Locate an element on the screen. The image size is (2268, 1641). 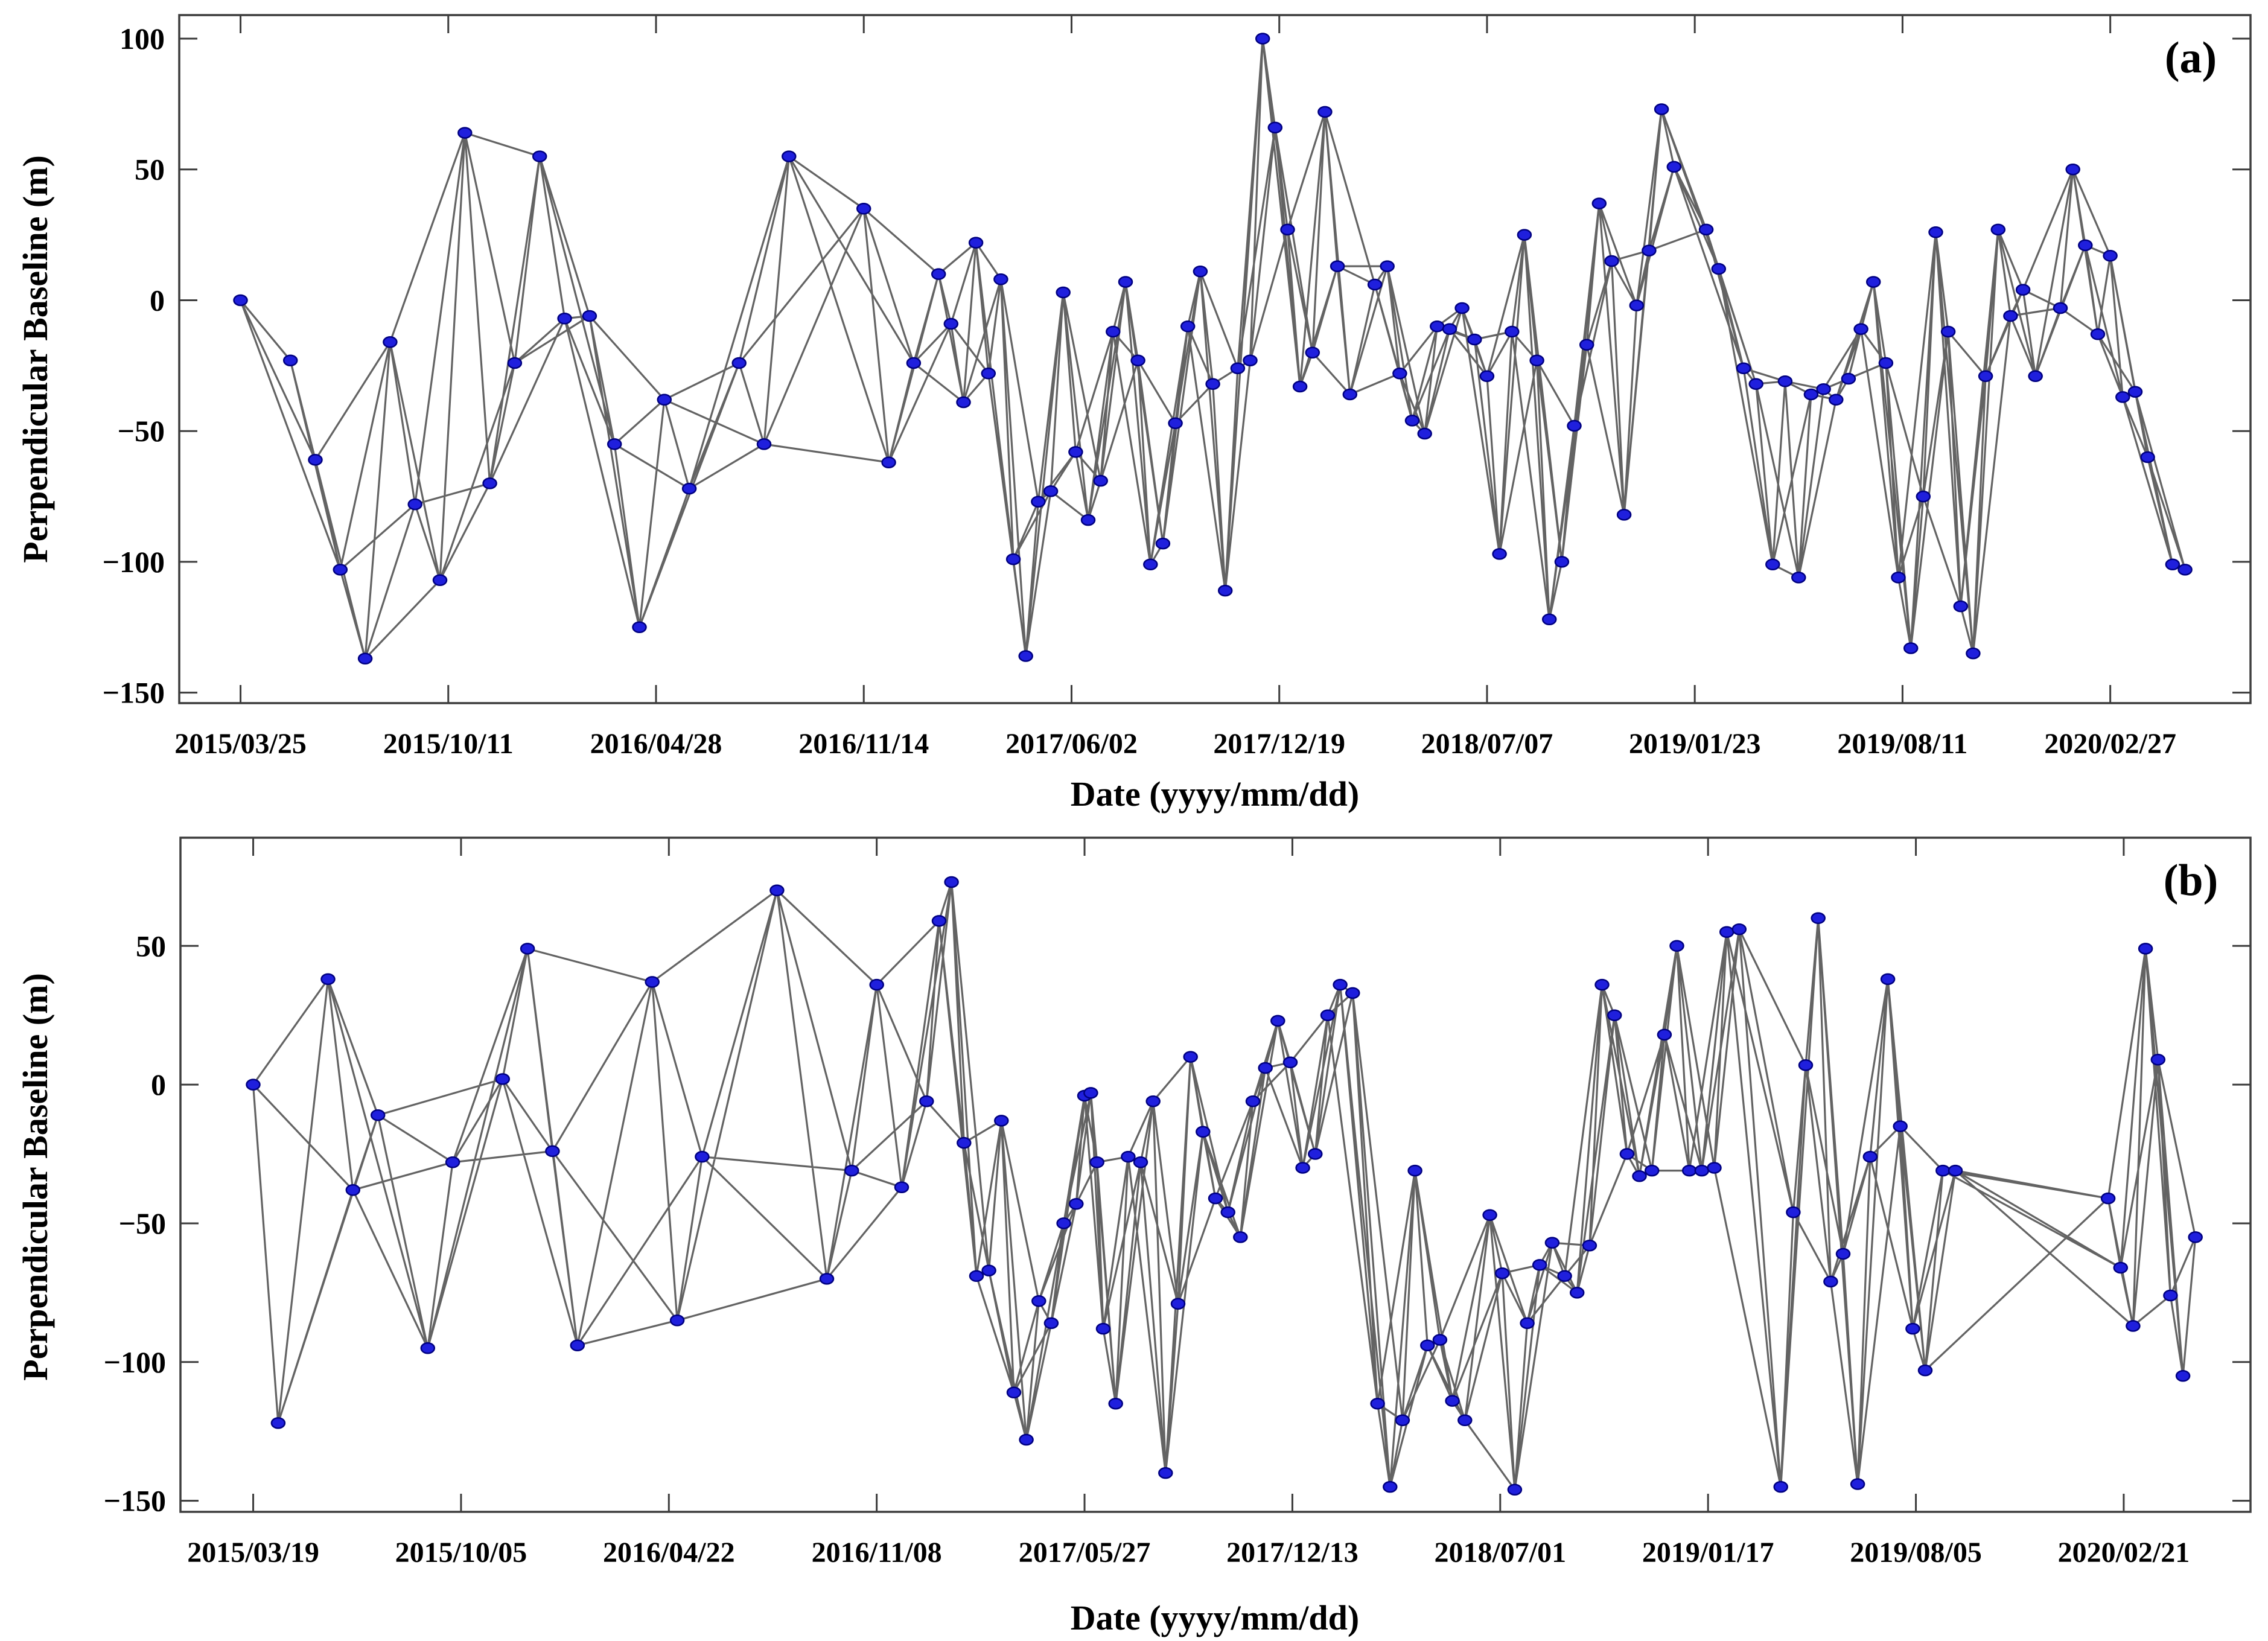
x-tick-label: 2019/08/05 is located at coordinates (1916, 1553).